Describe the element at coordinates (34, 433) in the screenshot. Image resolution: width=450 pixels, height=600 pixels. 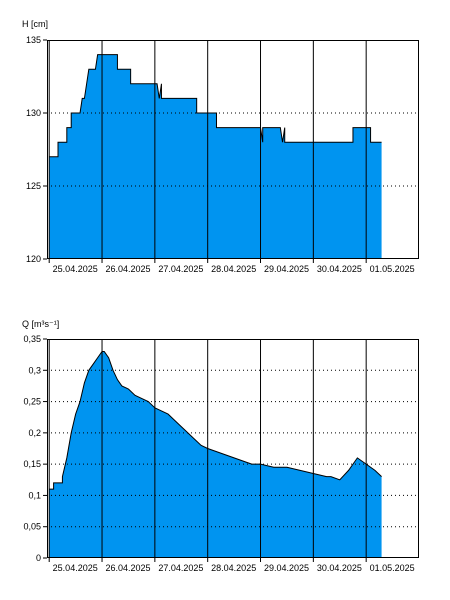
I see `y-tick-label: 0,2` at that location.